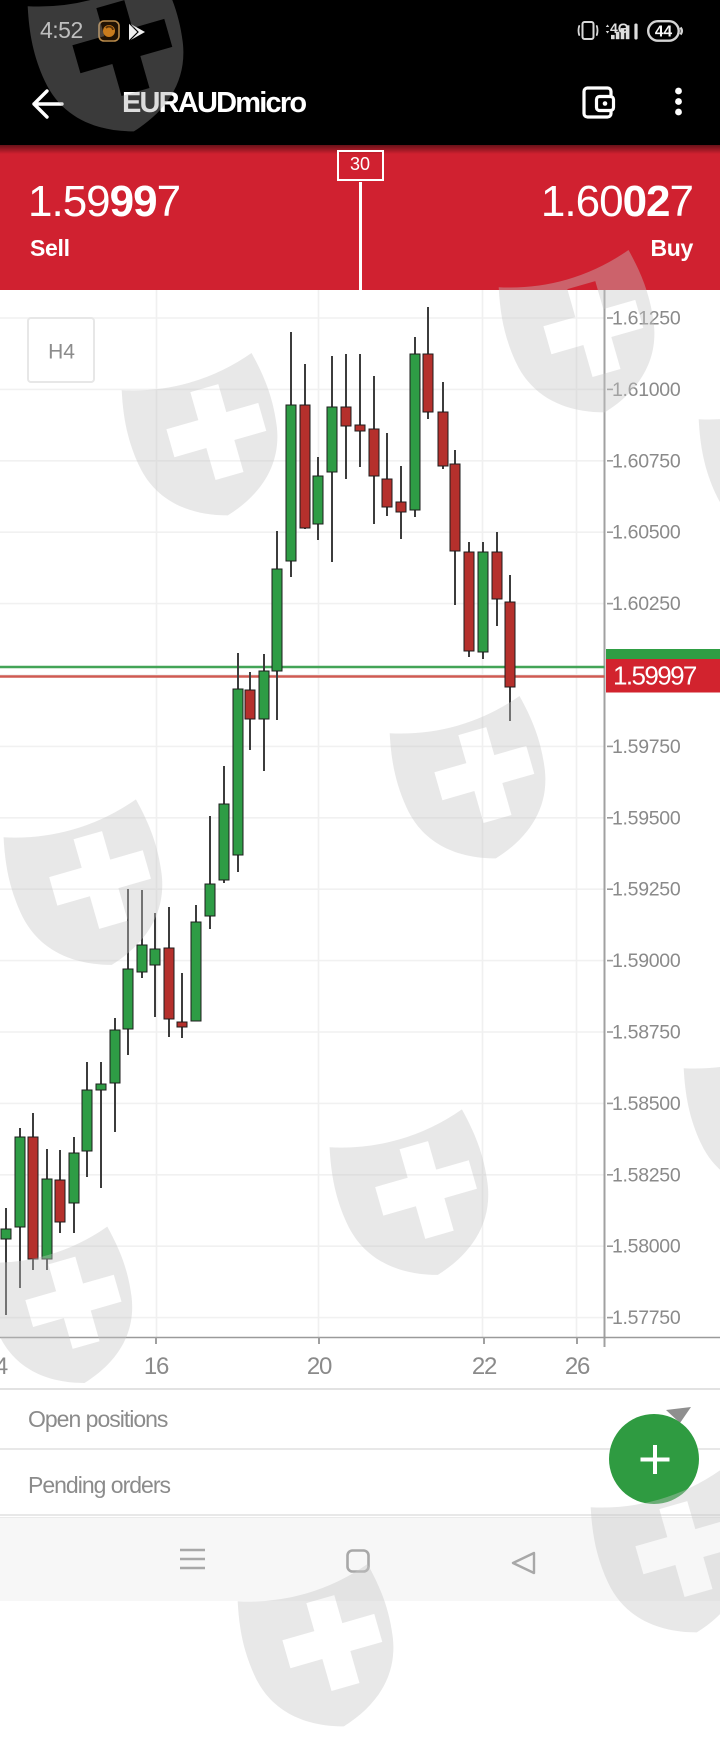 The image size is (720, 1742). Describe the element at coordinates (646, 961) in the screenshot. I see `svg-text: 1.59000` at that location.